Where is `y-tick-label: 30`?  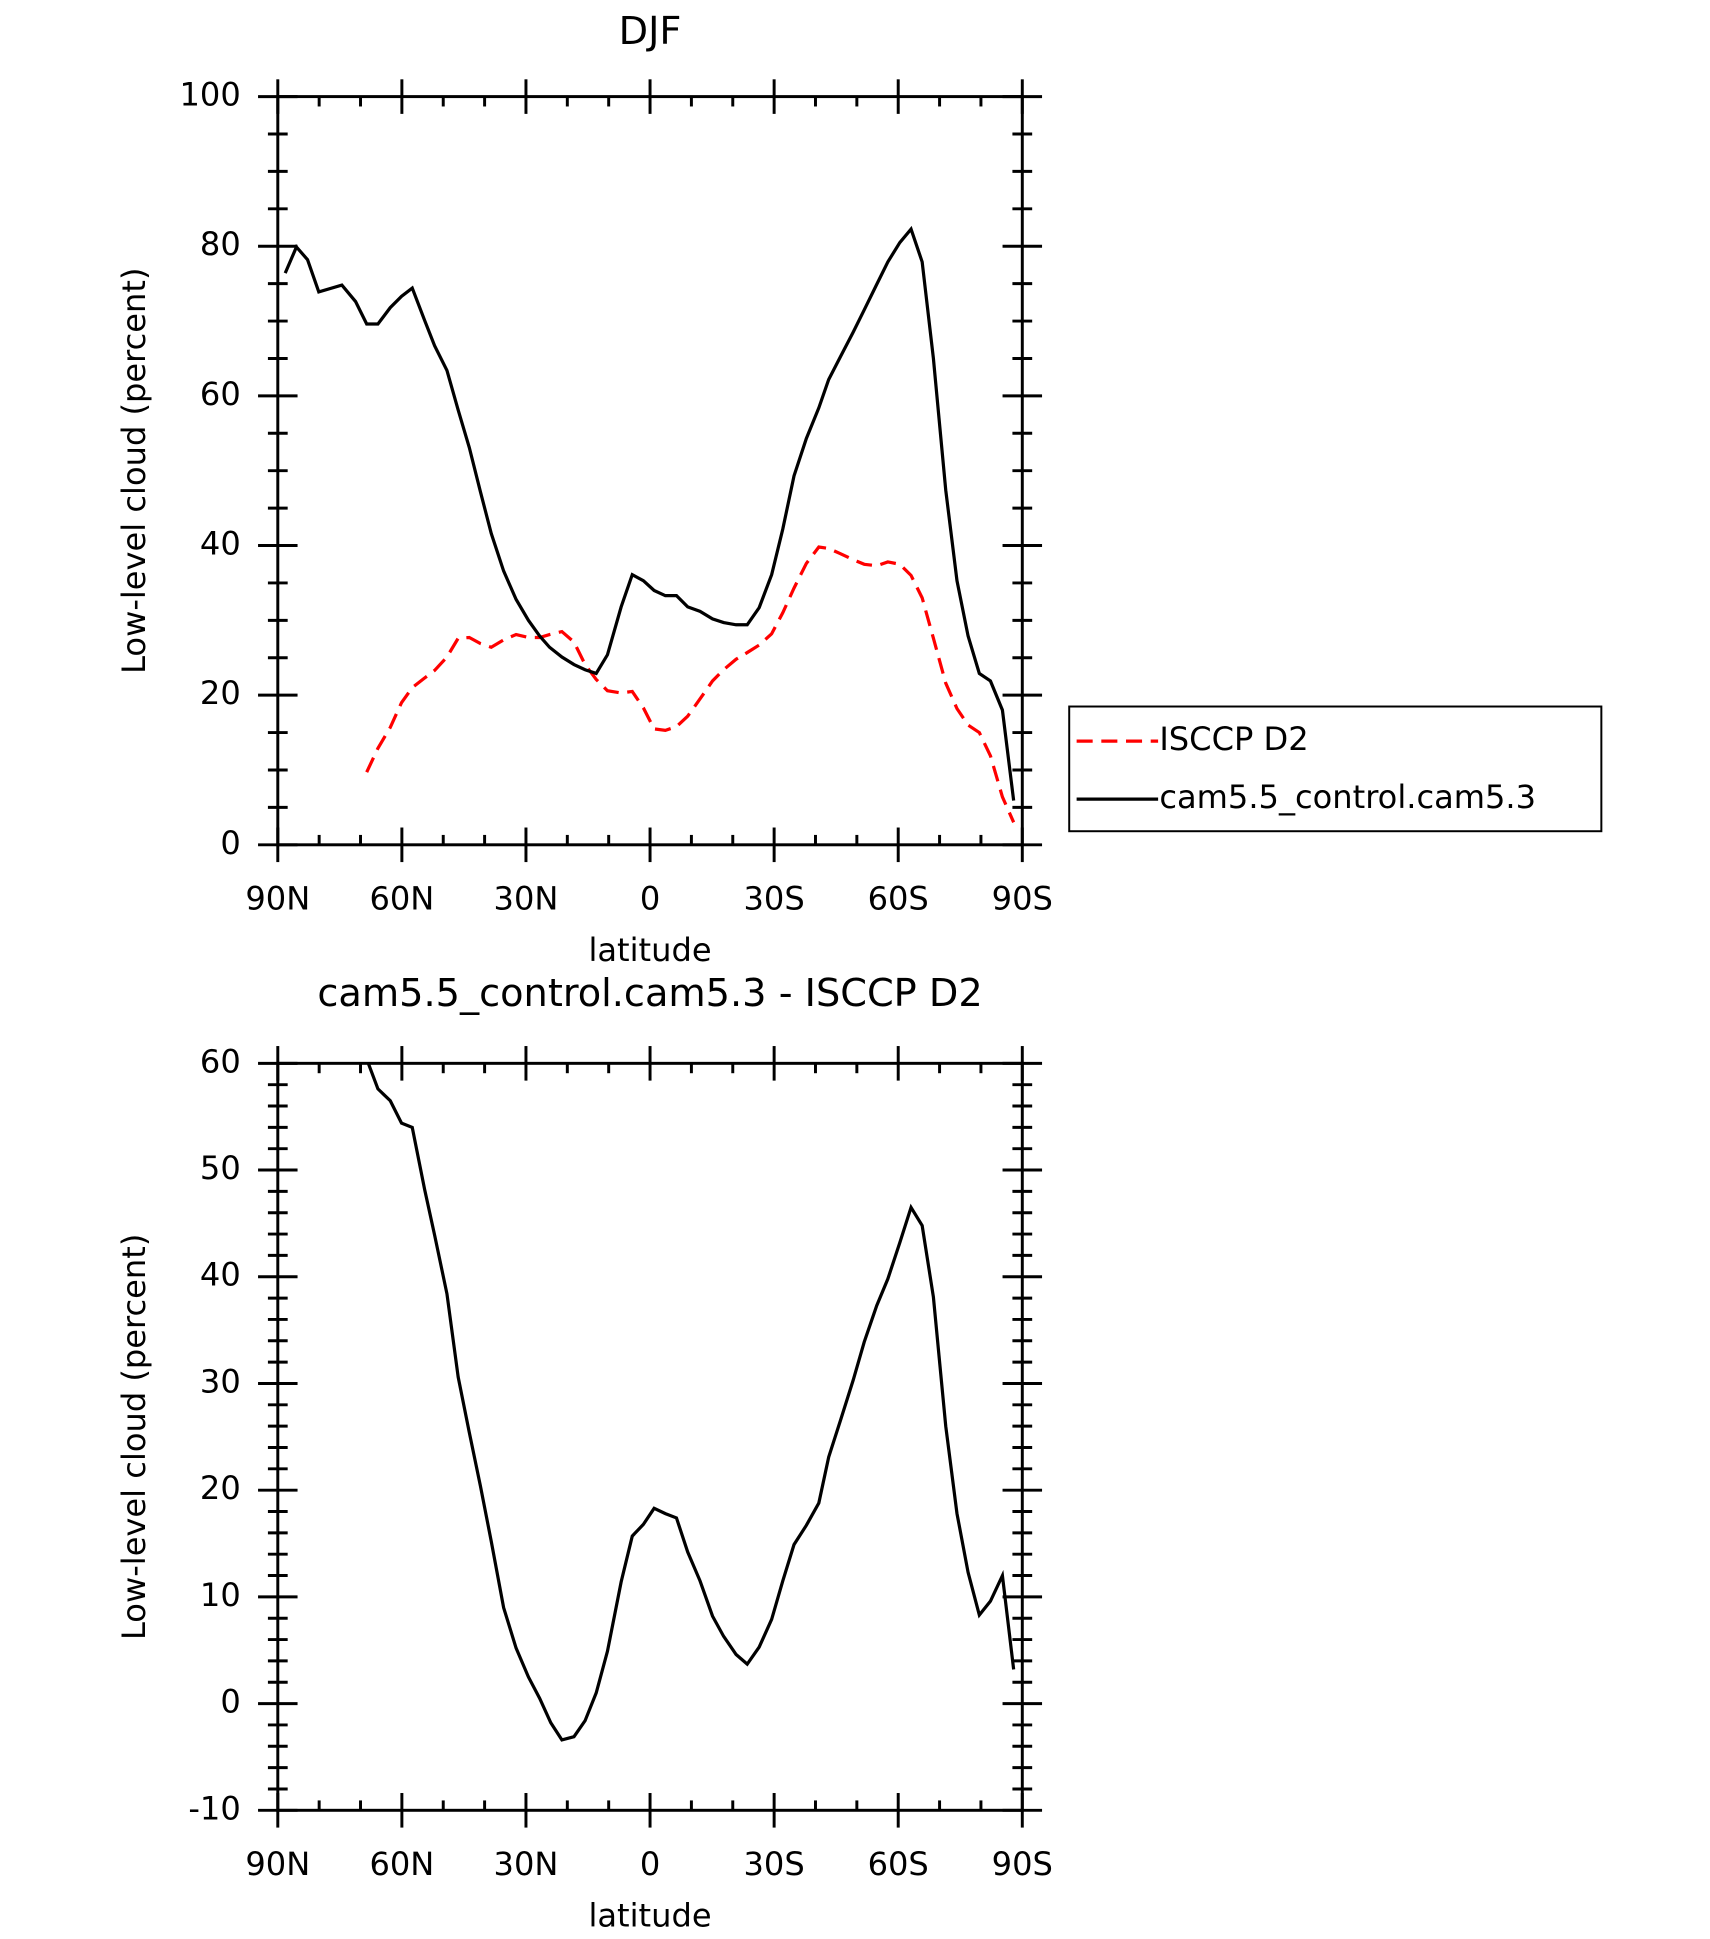
y-tick-label: 30 is located at coordinates (220, 1381).